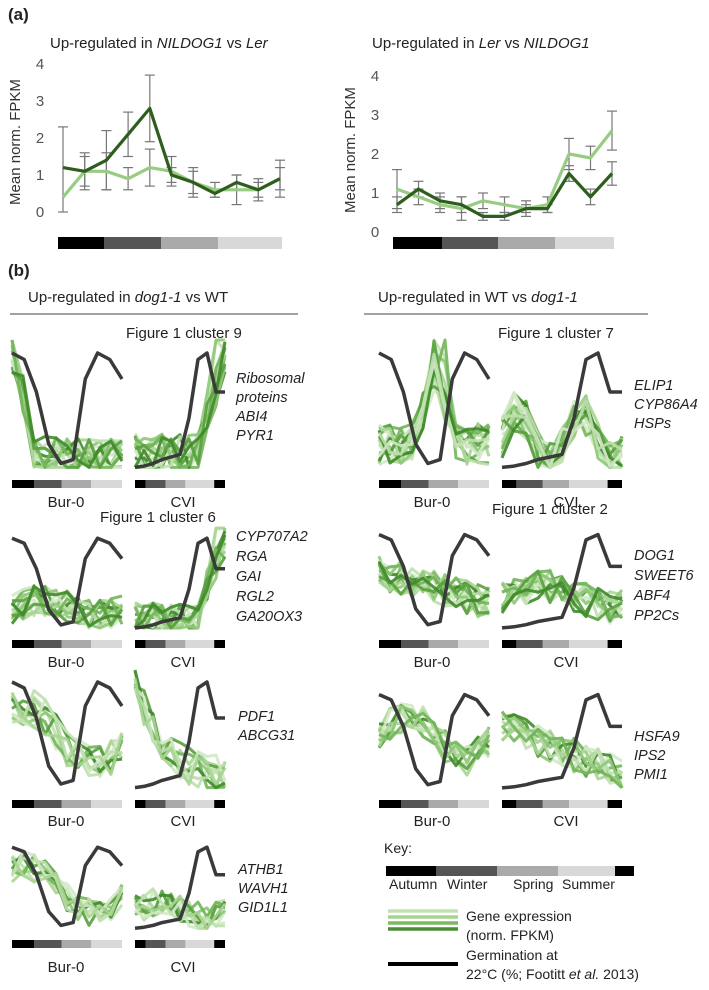  I want to click on panel-a-left-title: Up-regulated in NILDOG1 vs Ler, so click(159, 43).